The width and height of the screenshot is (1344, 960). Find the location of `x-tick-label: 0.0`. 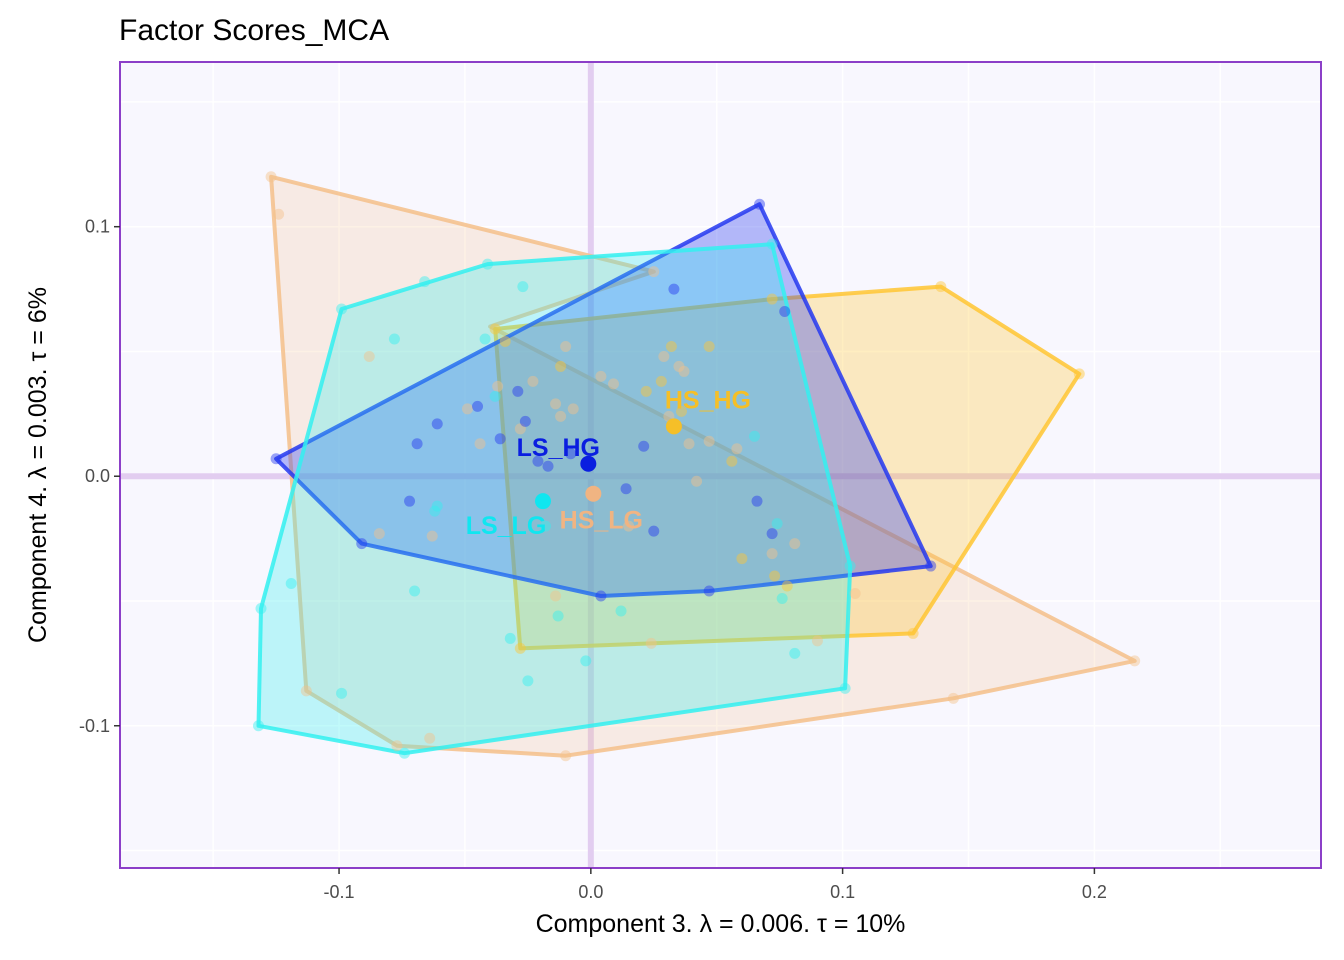

x-tick-label: 0.0 is located at coordinates (590, 892).